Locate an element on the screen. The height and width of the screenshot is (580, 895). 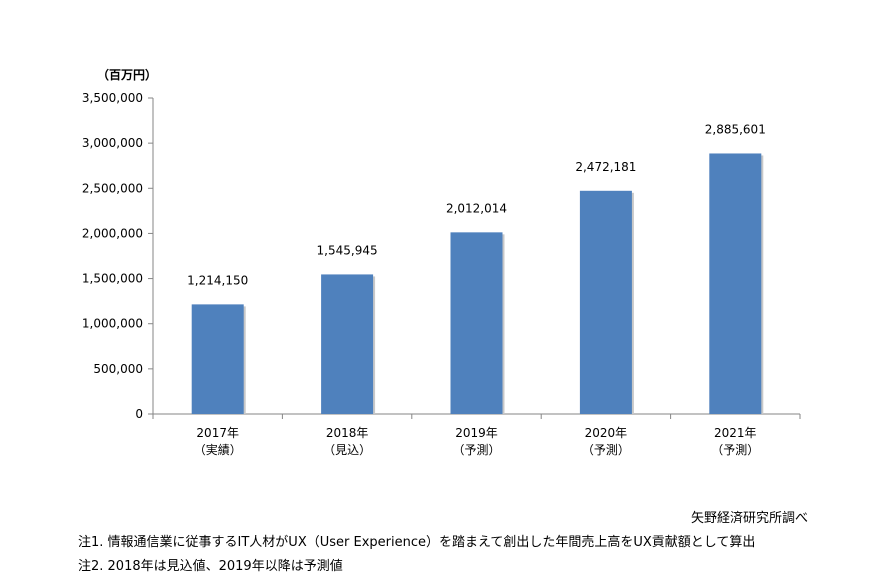
data-label: 2,012,014 is located at coordinates (476, 208).